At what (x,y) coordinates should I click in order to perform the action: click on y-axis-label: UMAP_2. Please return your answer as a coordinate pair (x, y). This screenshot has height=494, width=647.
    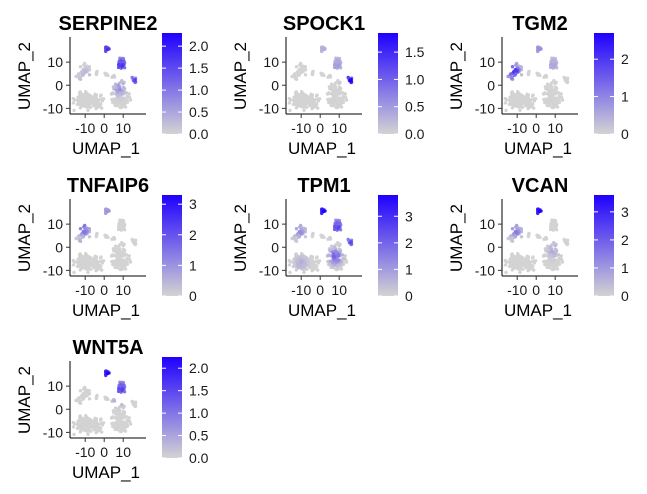
    Looking at the image, I should click on (456, 238).